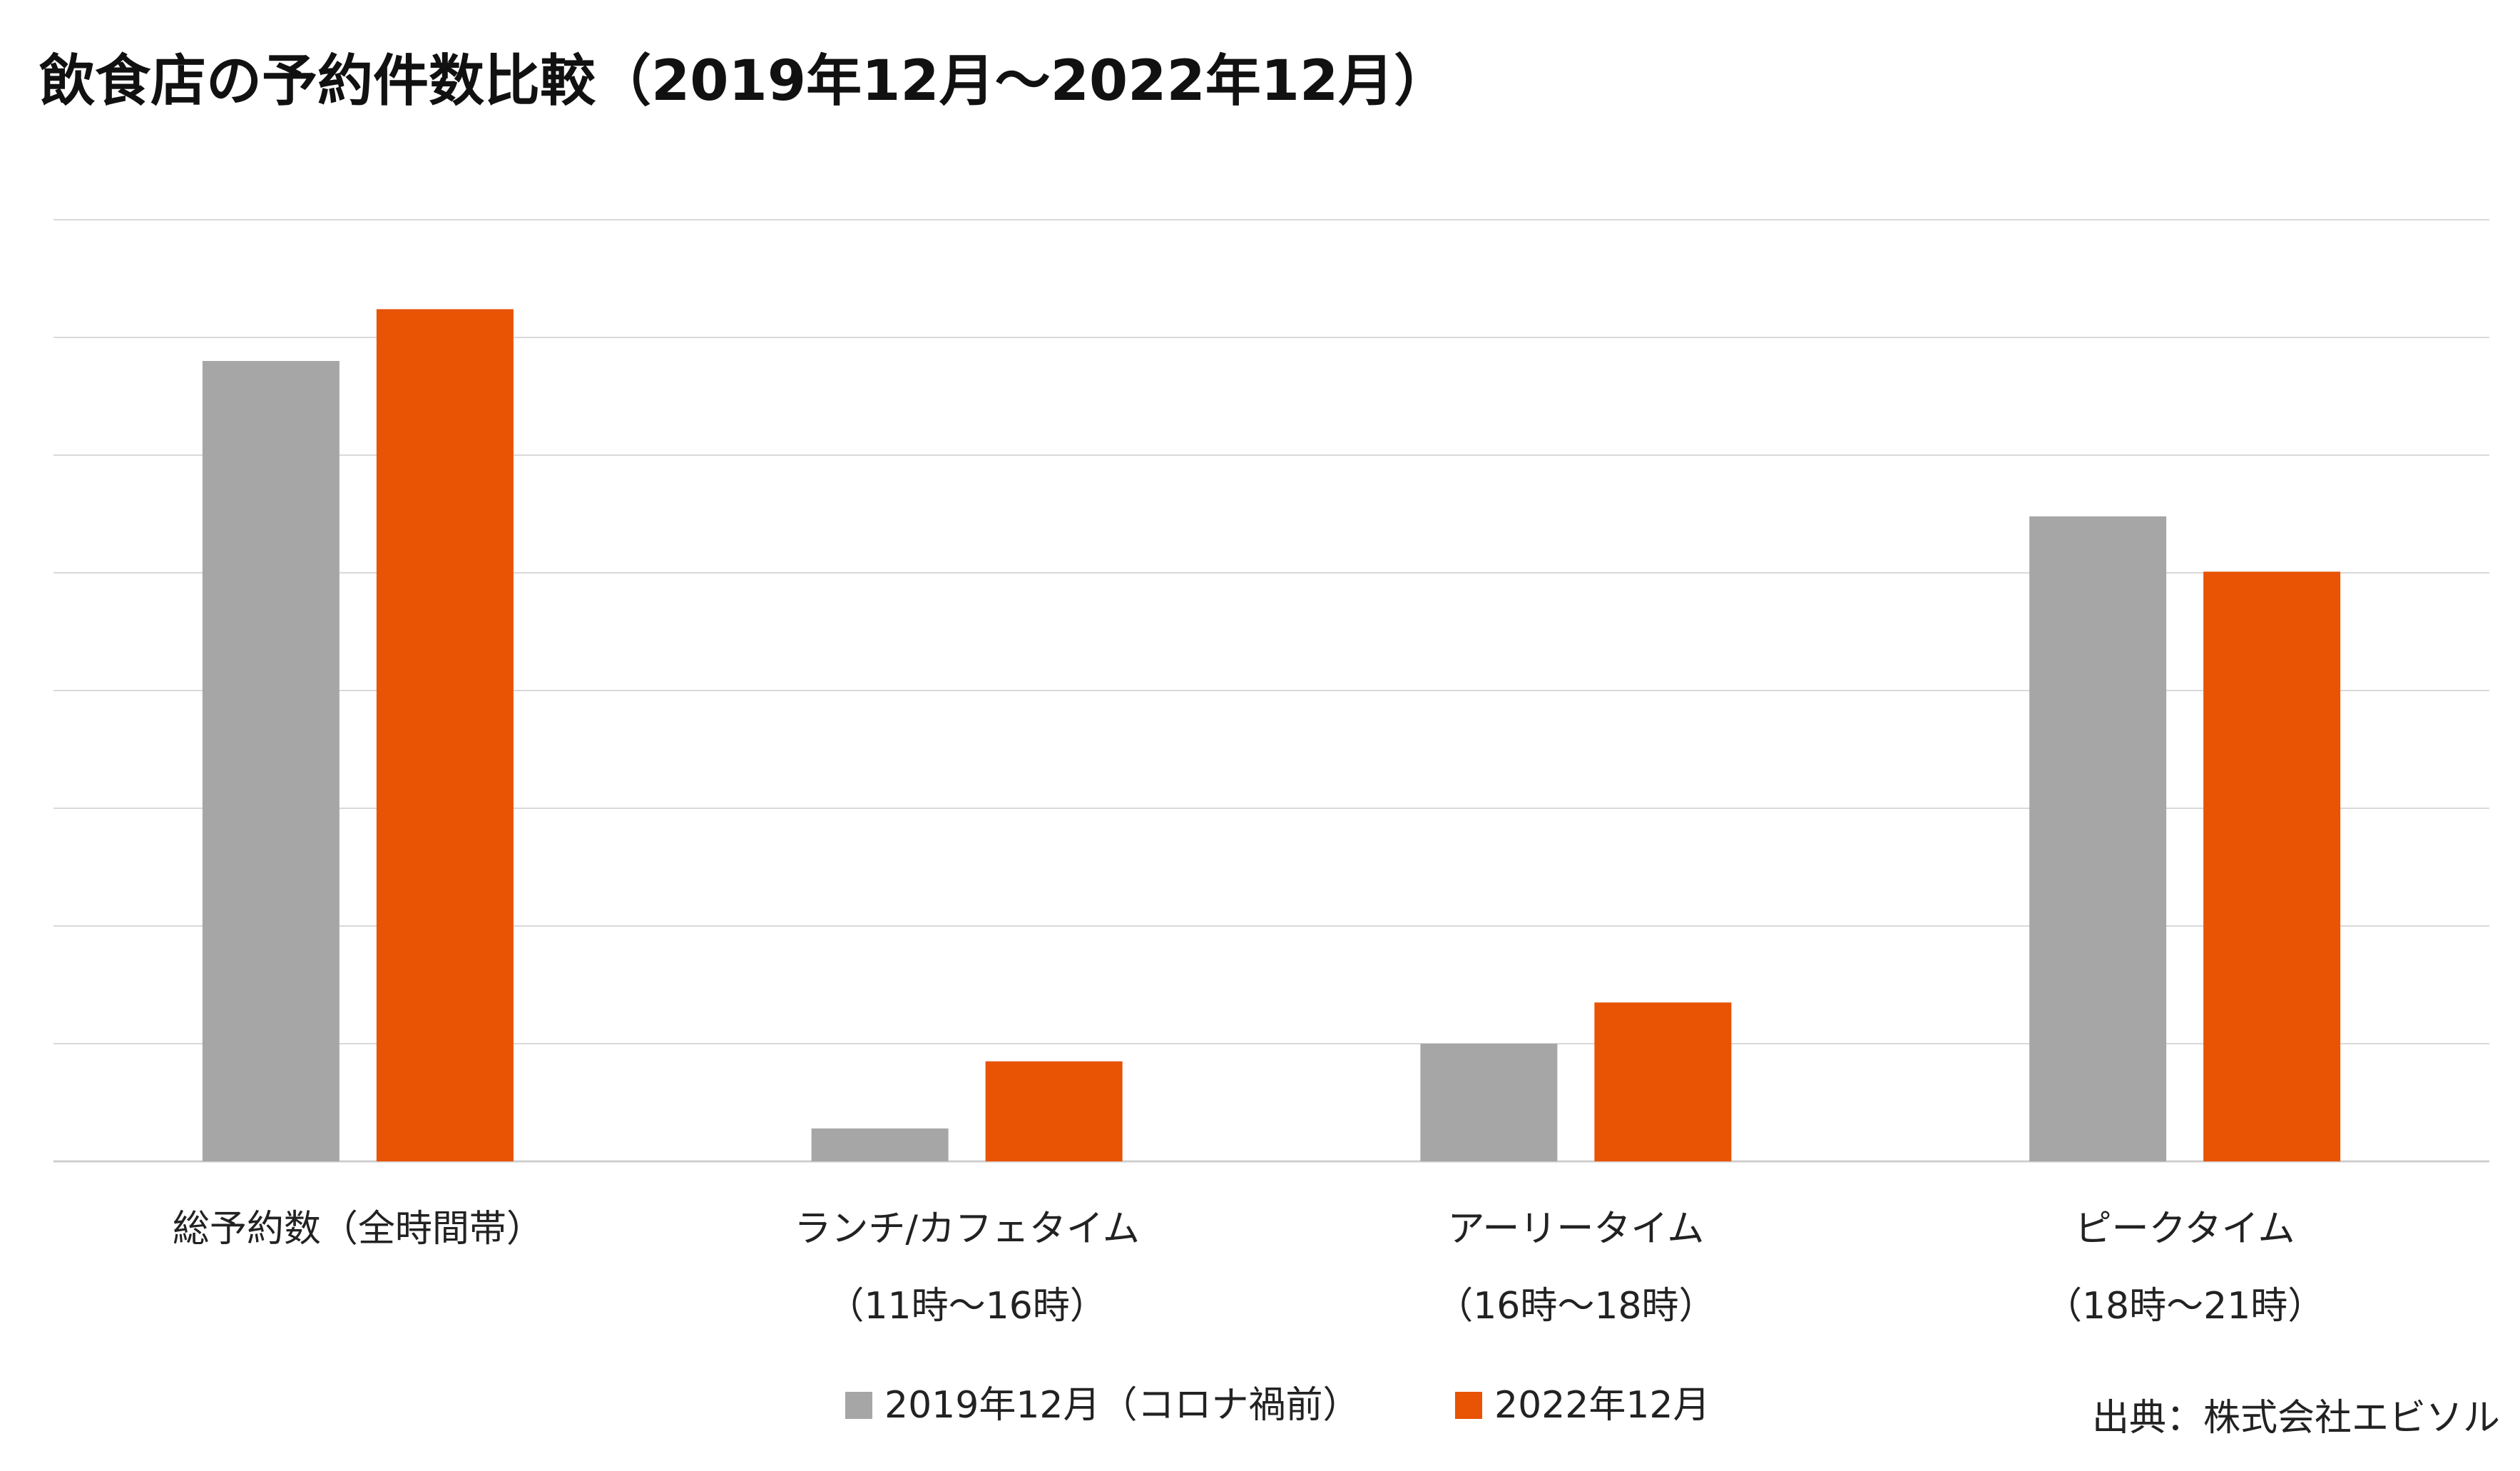 The width and height of the screenshot is (2520, 1471). Describe the element at coordinates (966, 1230) in the screenshot. I see `category-label: ランチ/カフェタイム` at that location.